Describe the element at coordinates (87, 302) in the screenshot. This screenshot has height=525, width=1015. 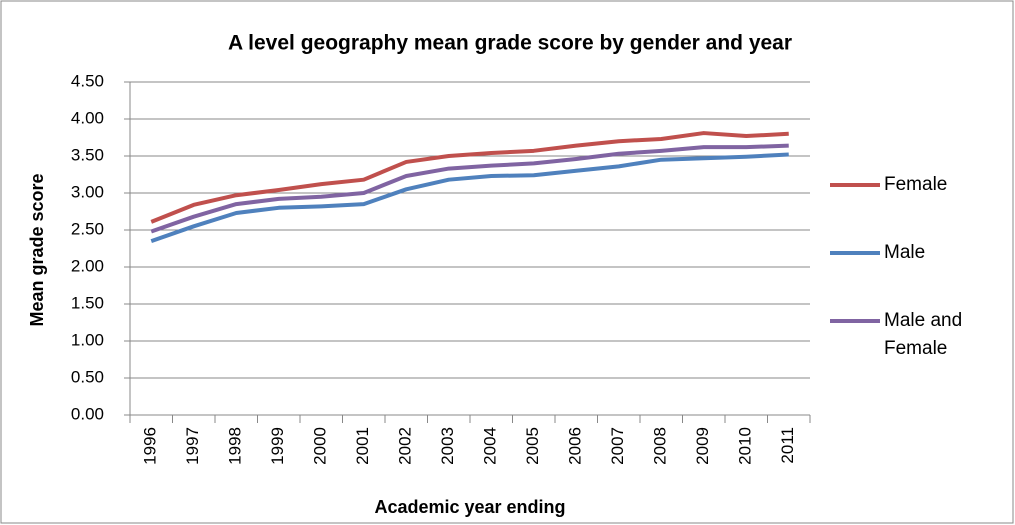
I see `y-tick-label: 1.50` at that location.